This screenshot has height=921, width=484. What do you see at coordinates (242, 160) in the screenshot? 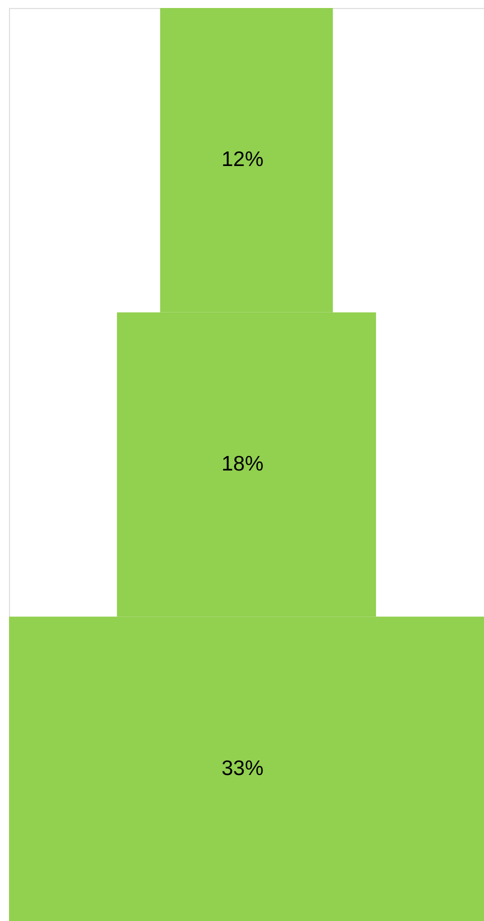
I see `data-label: 12%` at bounding box center [242, 160].